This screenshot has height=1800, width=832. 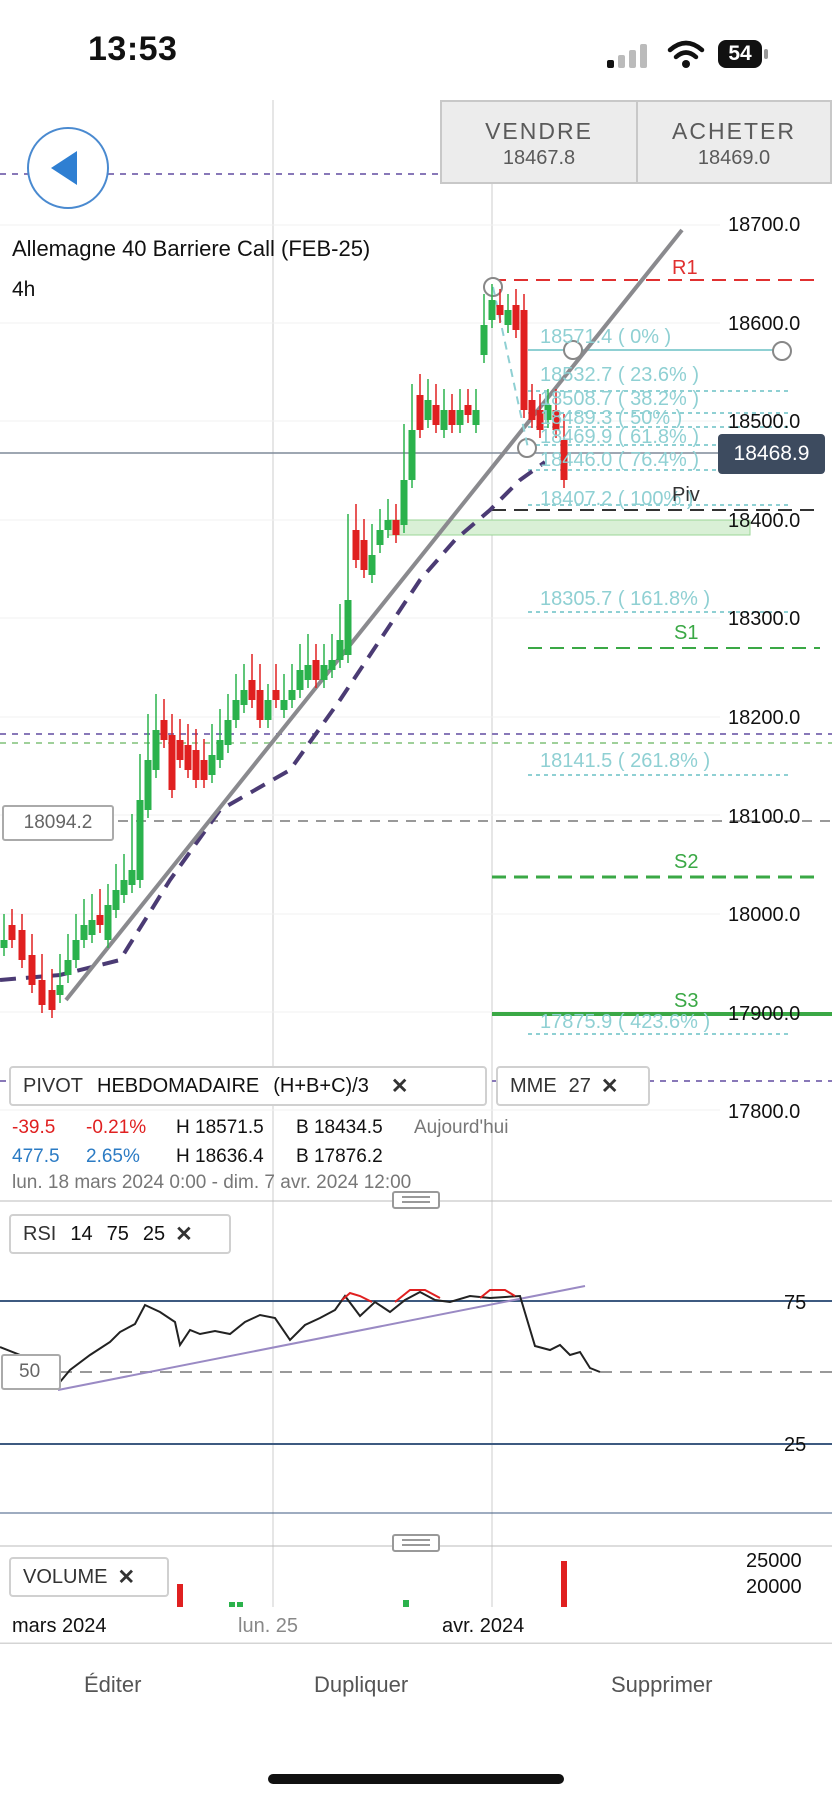 What do you see at coordinates (268, 1626) in the screenshot?
I see `time-axis-label: lun. 25` at bounding box center [268, 1626].